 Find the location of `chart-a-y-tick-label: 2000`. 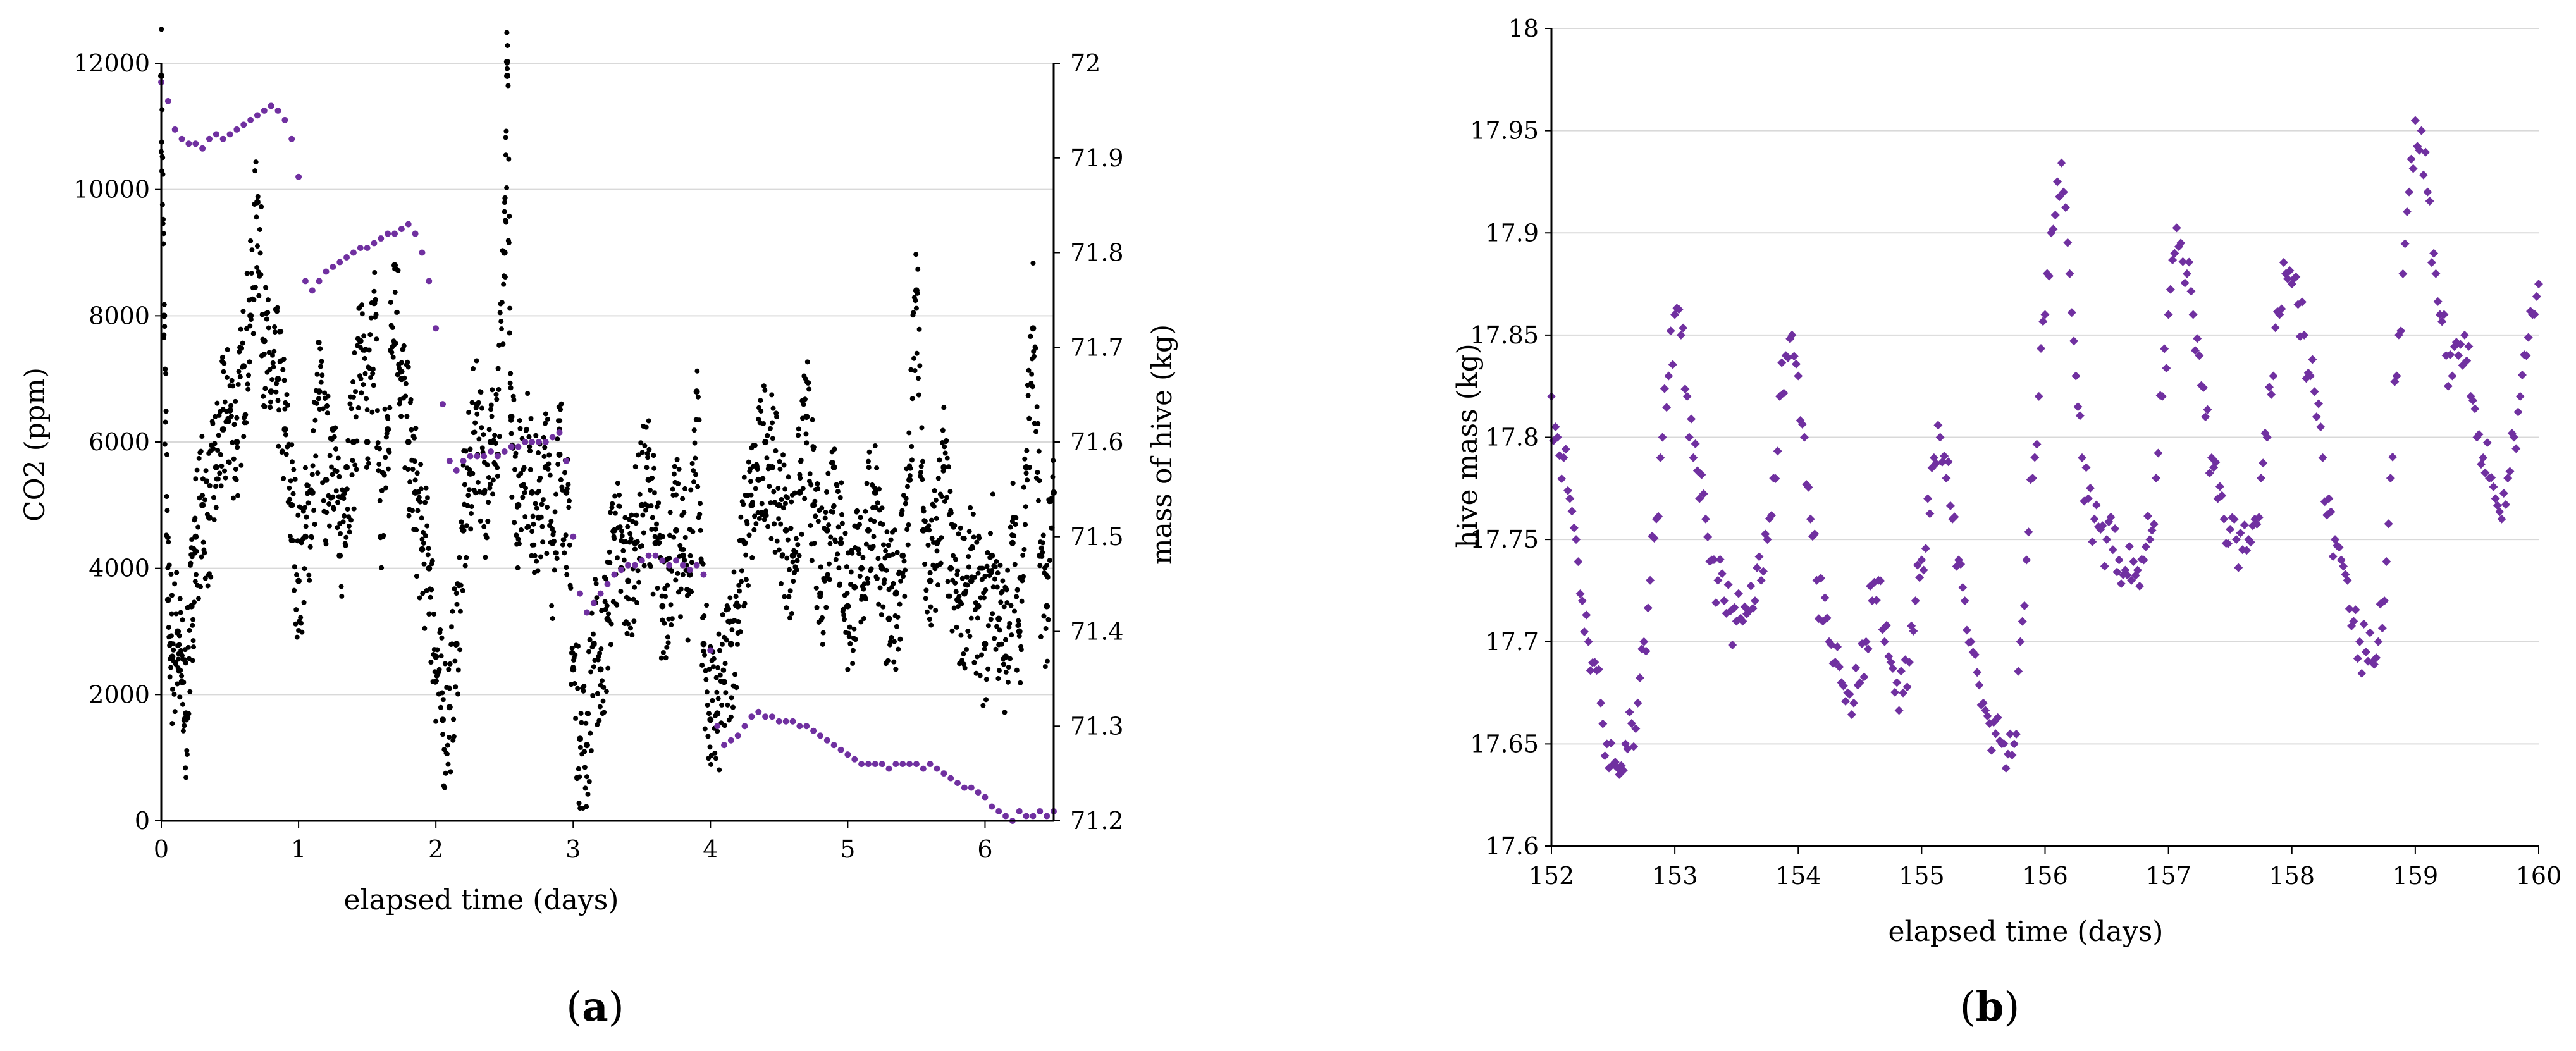

chart-a-y-tick-label: 2000 is located at coordinates (119, 694).